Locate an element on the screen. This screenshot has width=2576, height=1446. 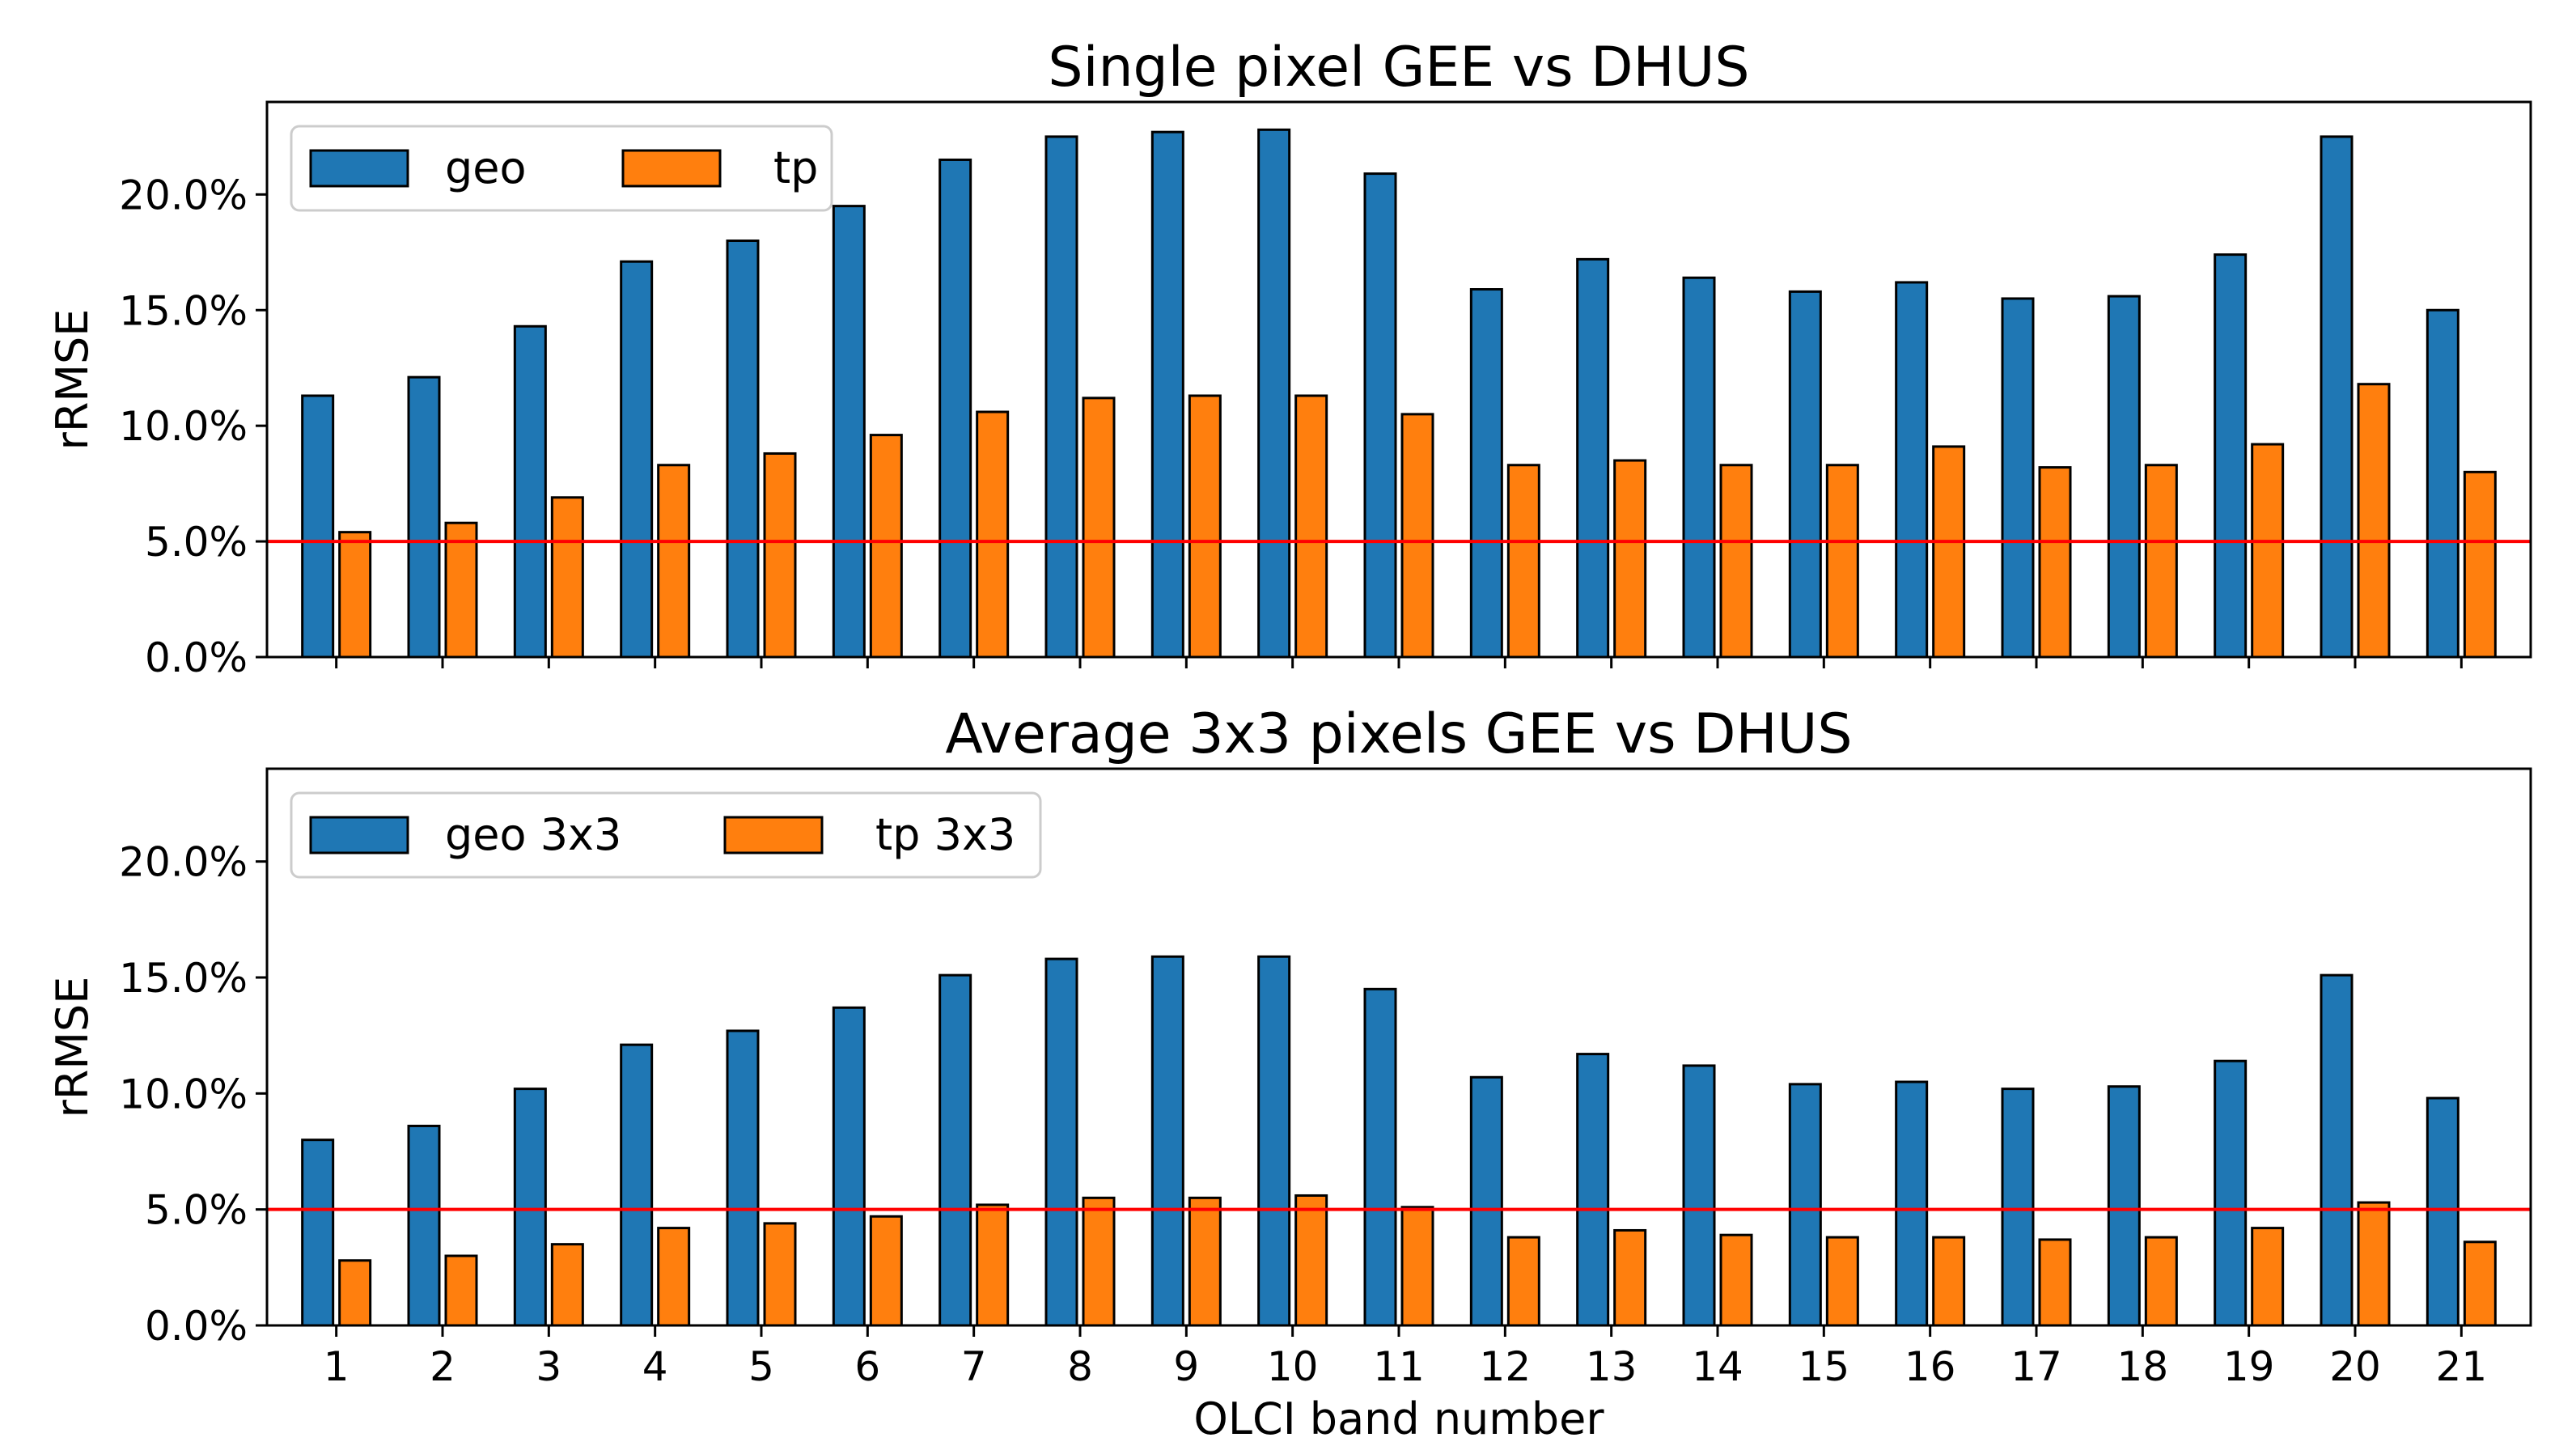
x-tick-label: 17 is located at coordinates (2036, 1366).